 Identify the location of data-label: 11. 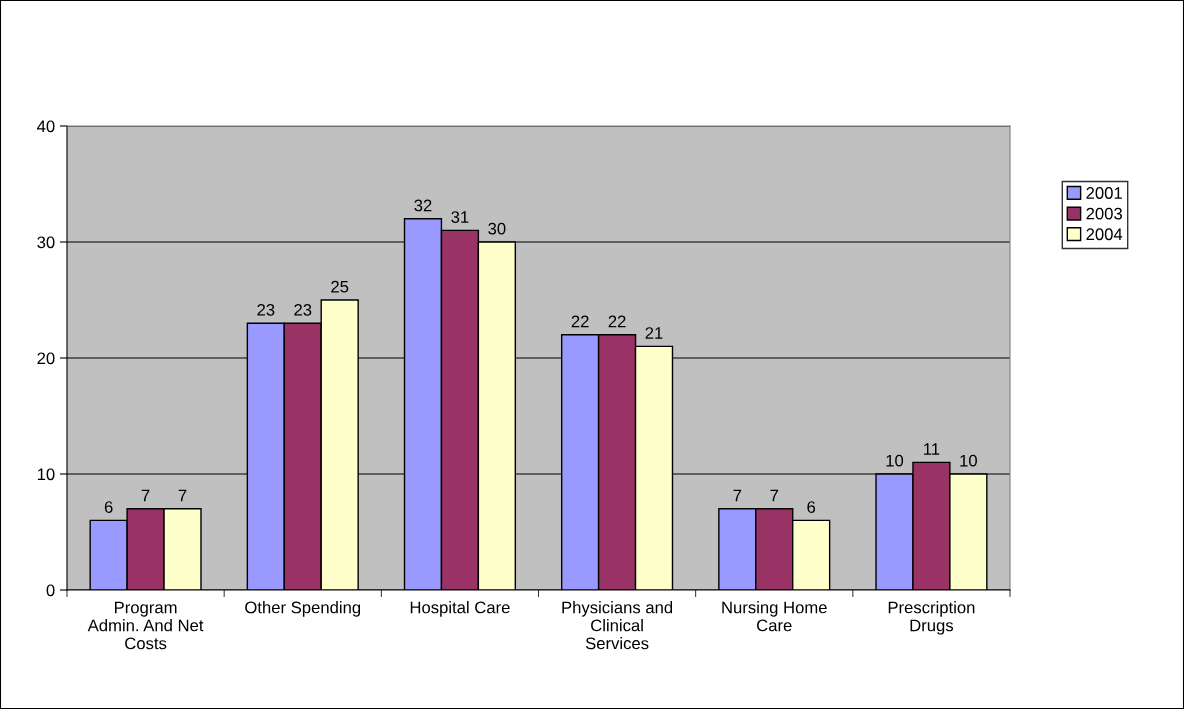
(932, 449).